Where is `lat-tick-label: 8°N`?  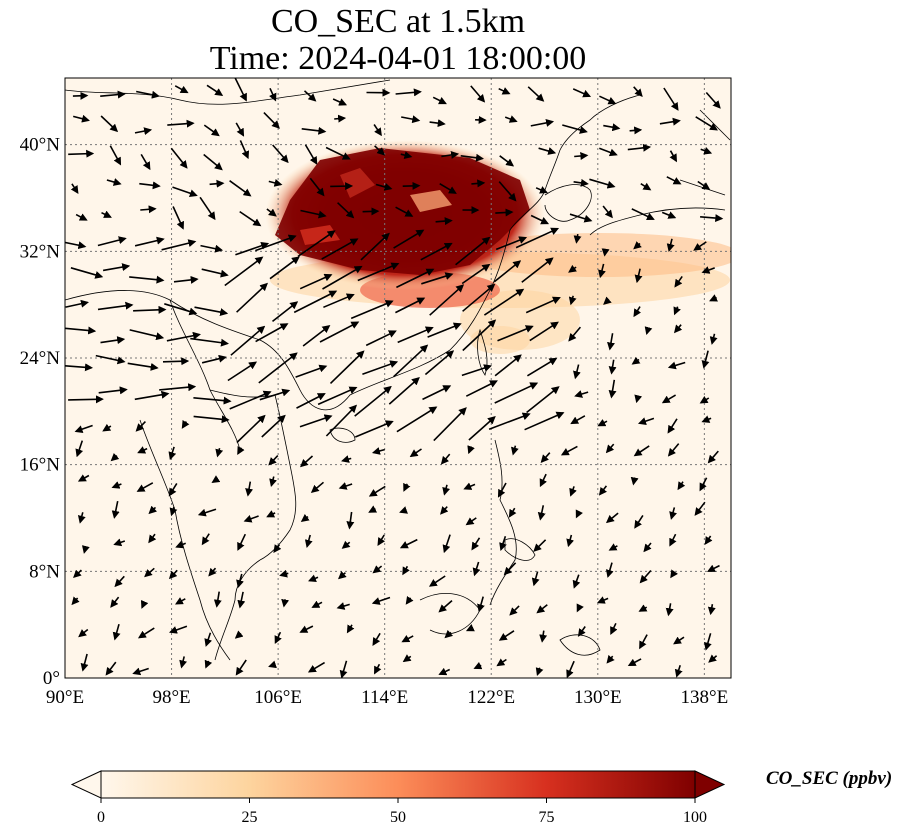
lat-tick-label: 8°N is located at coordinates (44, 571).